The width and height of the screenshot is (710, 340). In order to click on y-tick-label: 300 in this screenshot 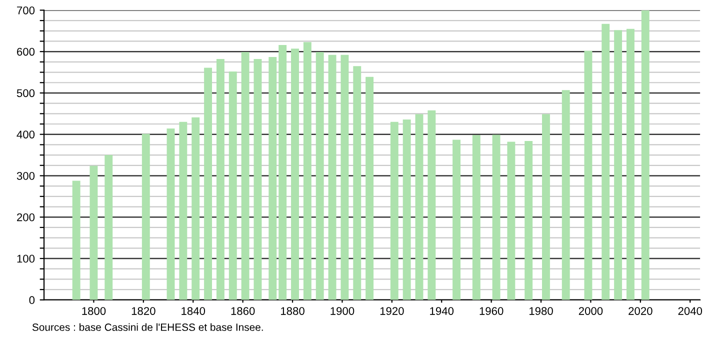, I will do `click(25, 176)`.